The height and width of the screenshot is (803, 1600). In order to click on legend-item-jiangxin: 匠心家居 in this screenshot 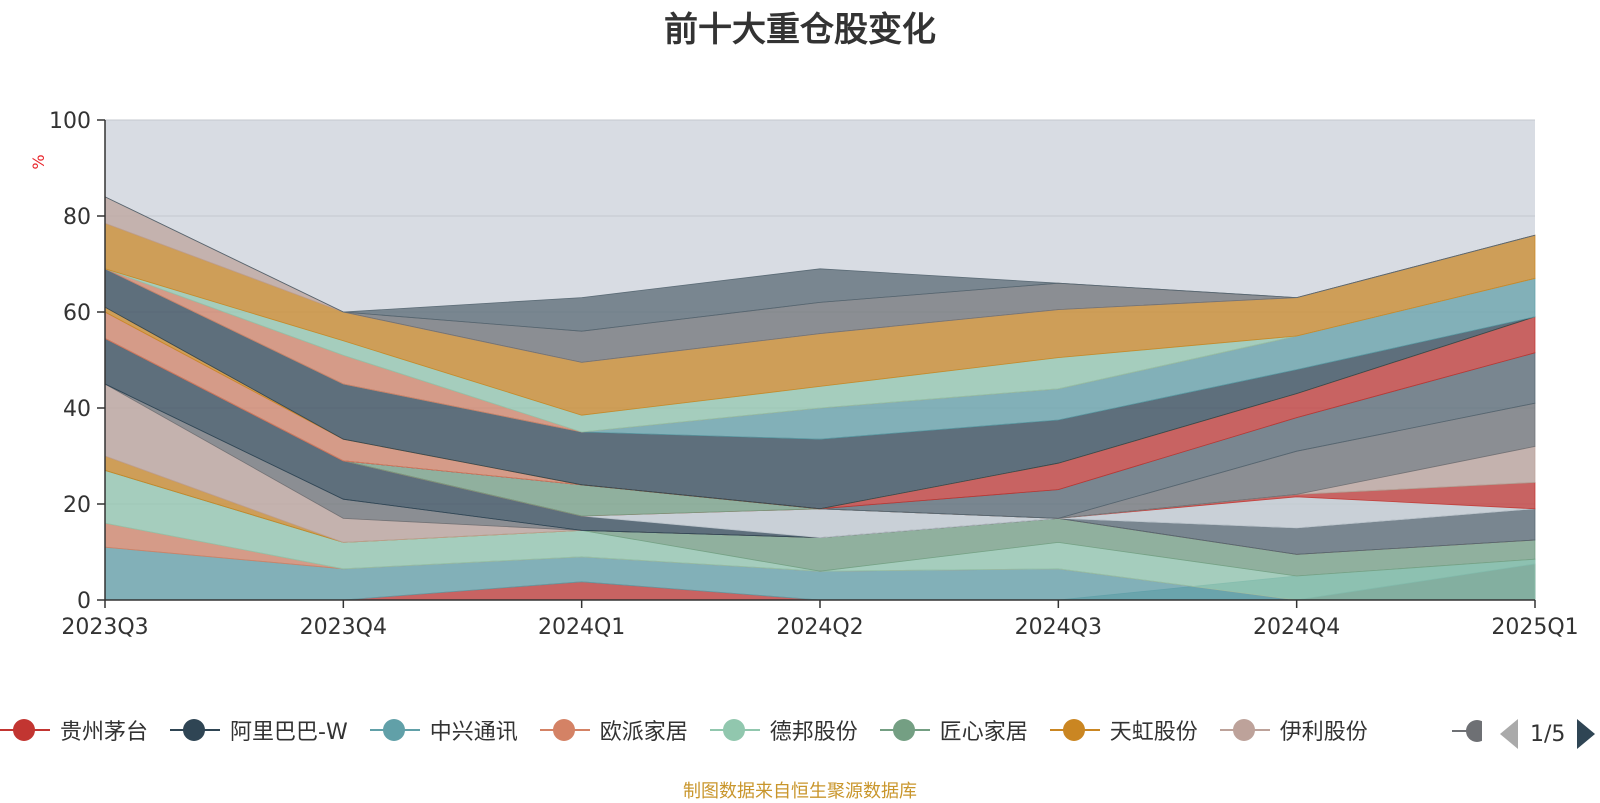, I will do `click(953, 730)`.